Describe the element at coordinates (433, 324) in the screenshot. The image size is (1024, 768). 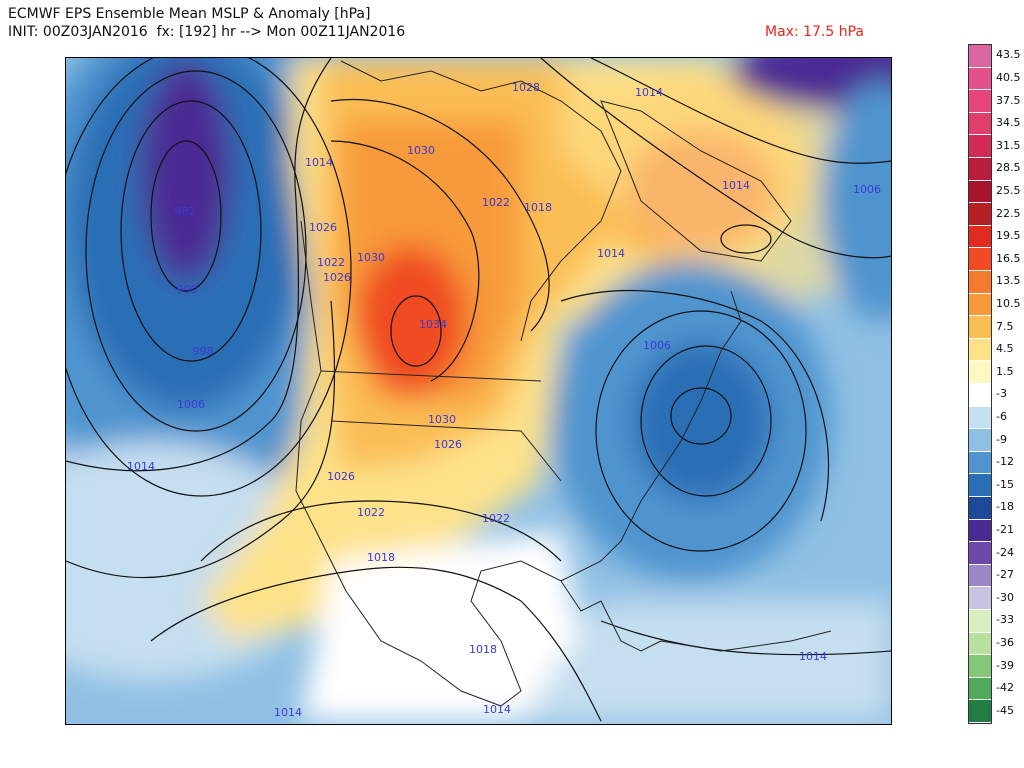
I see `pressure-label: 1034` at that location.